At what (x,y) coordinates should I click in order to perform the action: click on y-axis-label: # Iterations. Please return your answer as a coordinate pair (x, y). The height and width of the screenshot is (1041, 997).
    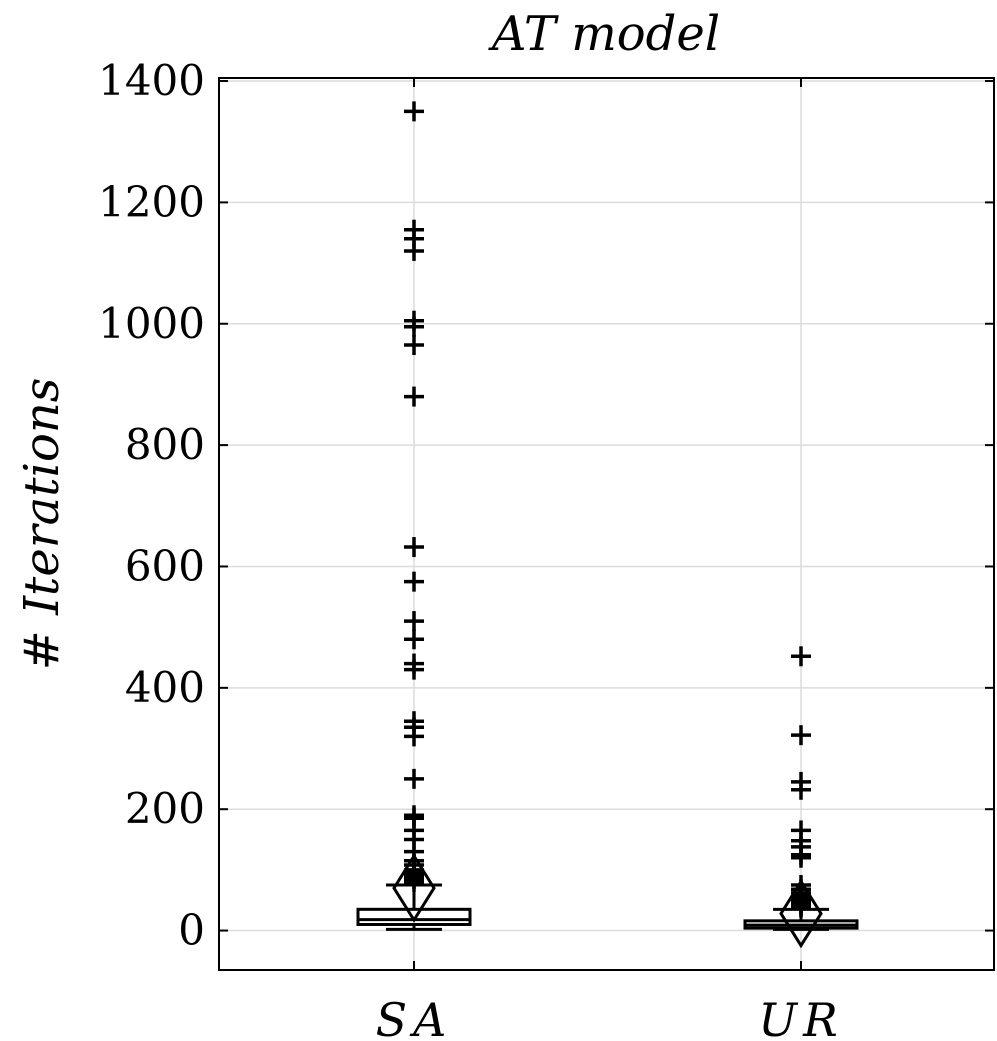
    Looking at the image, I should click on (42, 524).